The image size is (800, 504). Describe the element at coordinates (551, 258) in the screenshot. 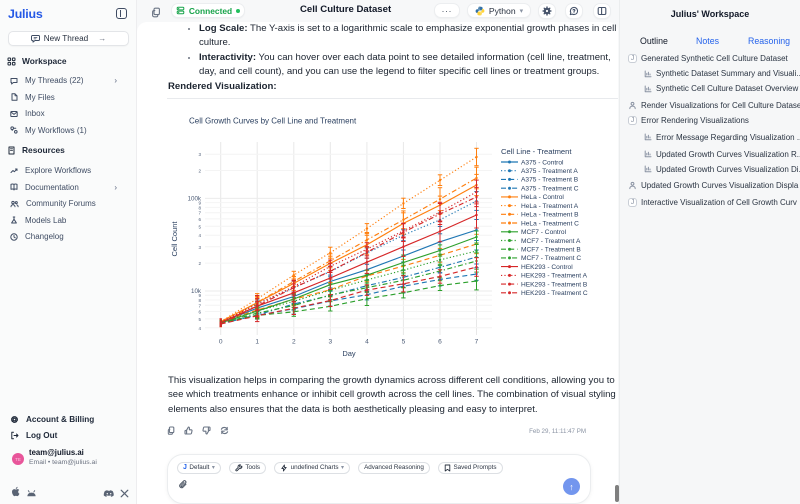

I see `svg-text: MCF7 - Treatment C` at that location.